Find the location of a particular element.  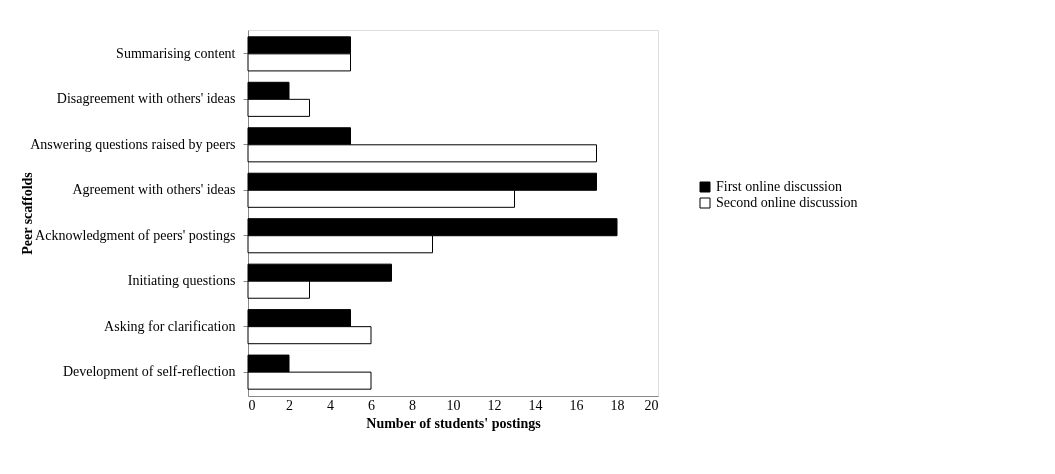

y-tick-label: Disagreement with others' ideas is located at coordinates (146, 99).